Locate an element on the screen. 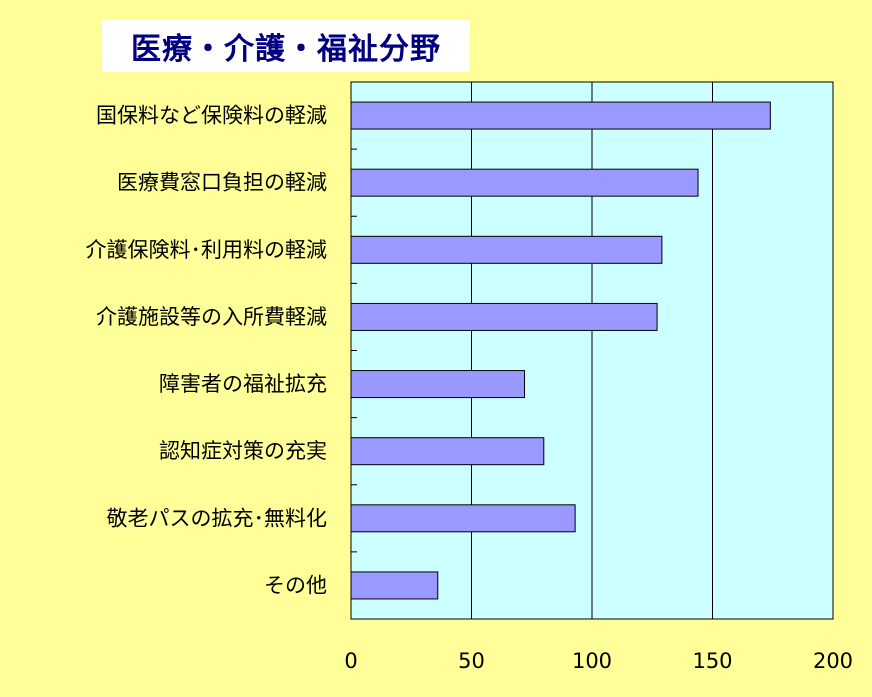  category-label: 障害者の福祉拡充 is located at coordinates (243, 384).